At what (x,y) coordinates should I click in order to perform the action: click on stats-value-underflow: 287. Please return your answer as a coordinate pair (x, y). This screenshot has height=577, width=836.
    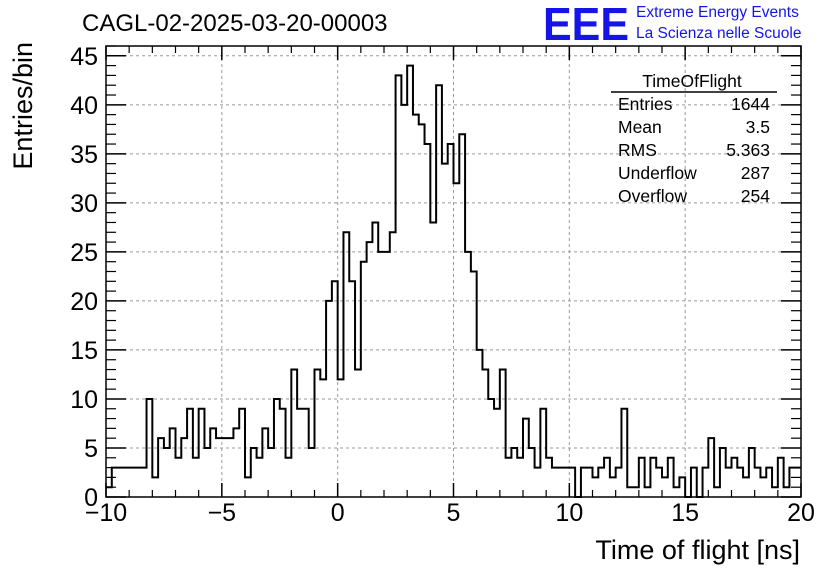
    Looking at the image, I should click on (755, 173).